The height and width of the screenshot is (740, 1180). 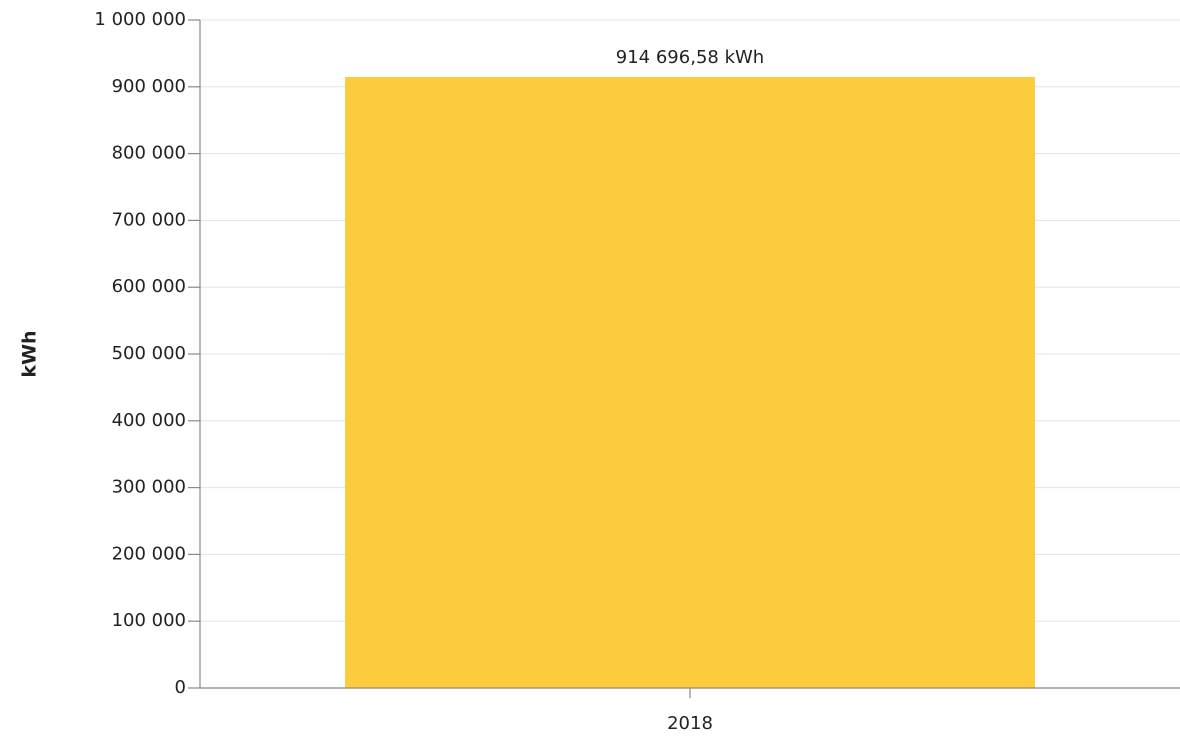 What do you see at coordinates (690, 723) in the screenshot?
I see `x-tick-label: 2018` at bounding box center [690, 723].